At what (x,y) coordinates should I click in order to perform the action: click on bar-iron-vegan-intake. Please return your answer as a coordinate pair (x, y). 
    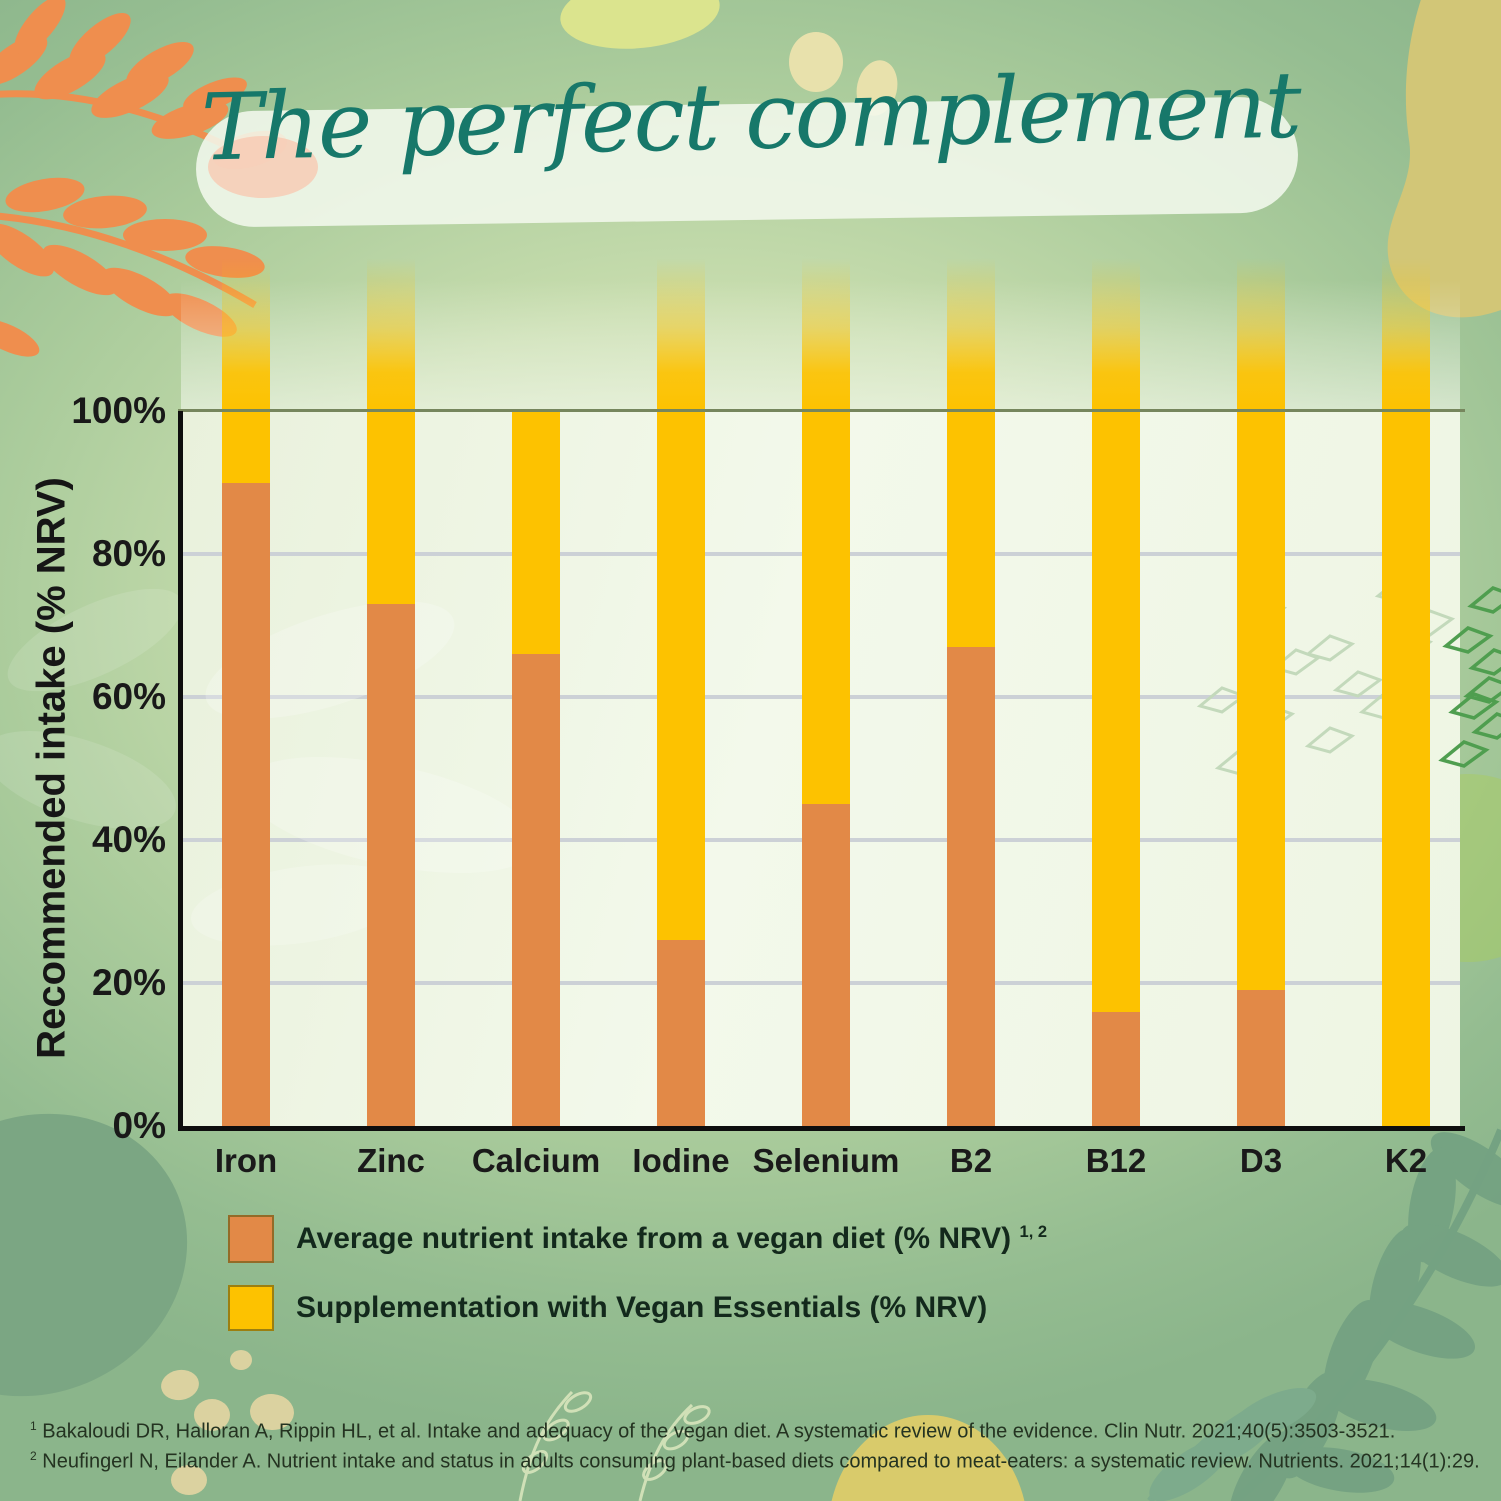
    Looking at the image, I should click on (246, 805).